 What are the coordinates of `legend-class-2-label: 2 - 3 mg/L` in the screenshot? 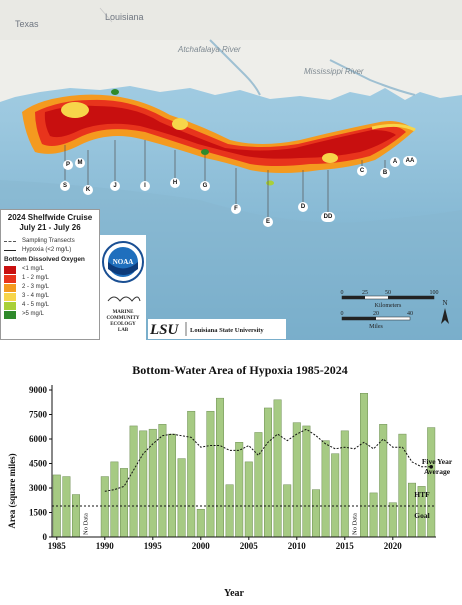 It's located at (36, 287).